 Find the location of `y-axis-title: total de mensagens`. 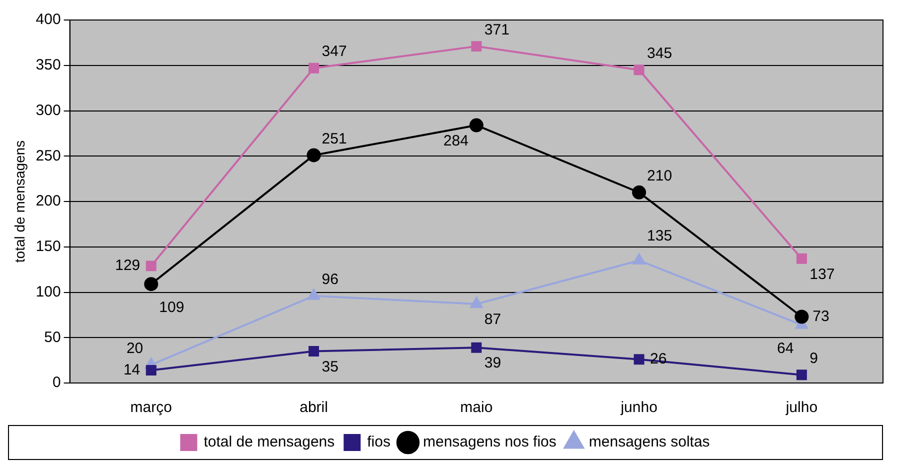

y-axis-title: total de mensagens is located at coordinates (19, 201).